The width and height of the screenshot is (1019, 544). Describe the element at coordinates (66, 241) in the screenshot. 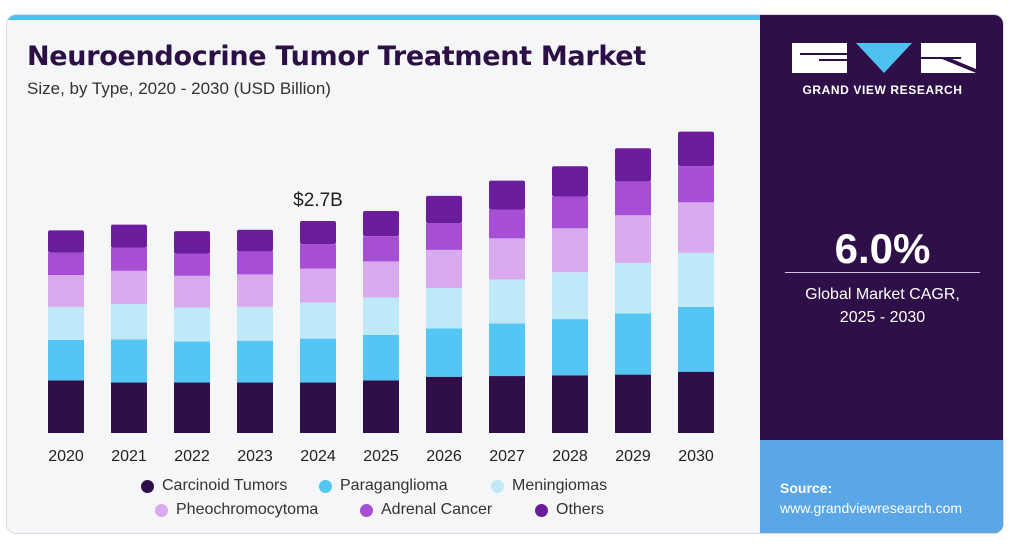

I see `bar-segment-2020-others` at that location.